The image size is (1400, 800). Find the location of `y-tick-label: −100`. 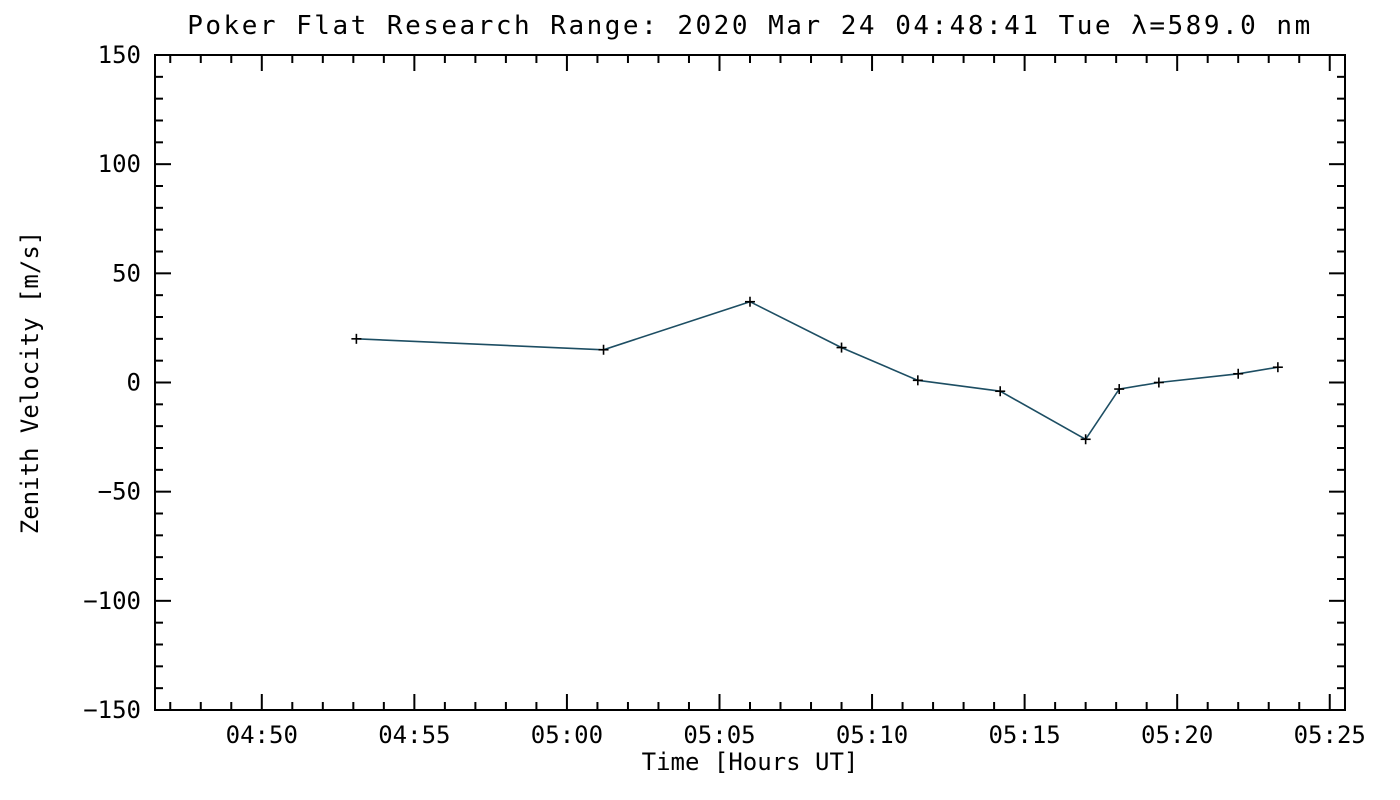

y-tick-label: −100 is located at coordinates (112, 601).